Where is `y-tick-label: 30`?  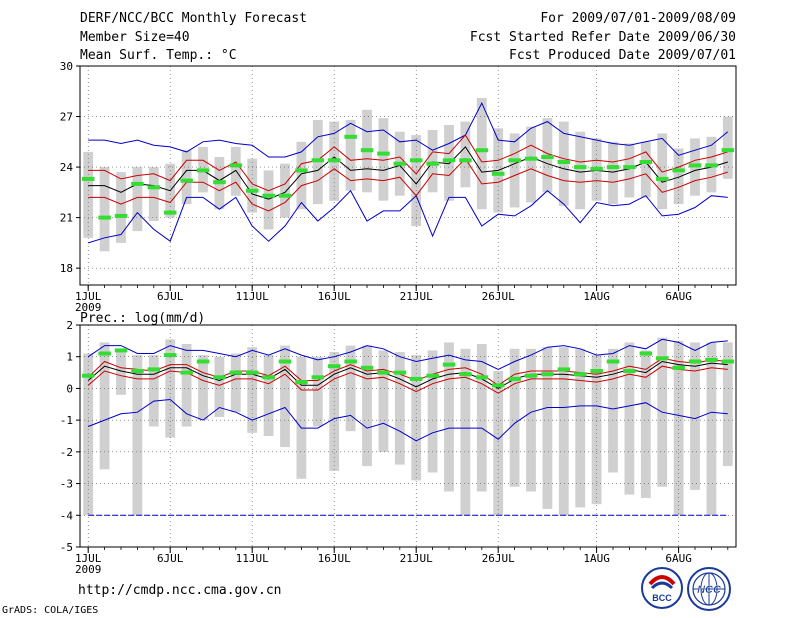 y-tick-label: 30 is located at coordinates (66, 66).